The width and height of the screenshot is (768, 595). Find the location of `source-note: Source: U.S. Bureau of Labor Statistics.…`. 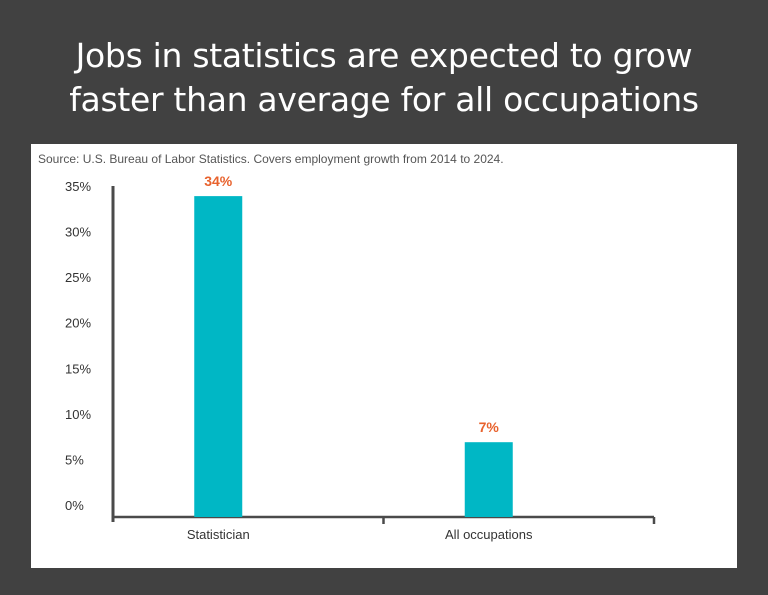

source-note: Source: U.S. Bureau of Labor Statistics.… is located at coordinates (271, 159).